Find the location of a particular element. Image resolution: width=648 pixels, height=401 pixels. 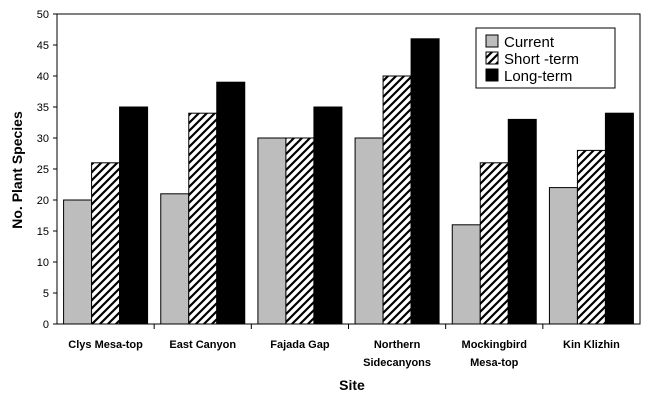

y-tick-label: 25 is located at coordinates (43, 170).